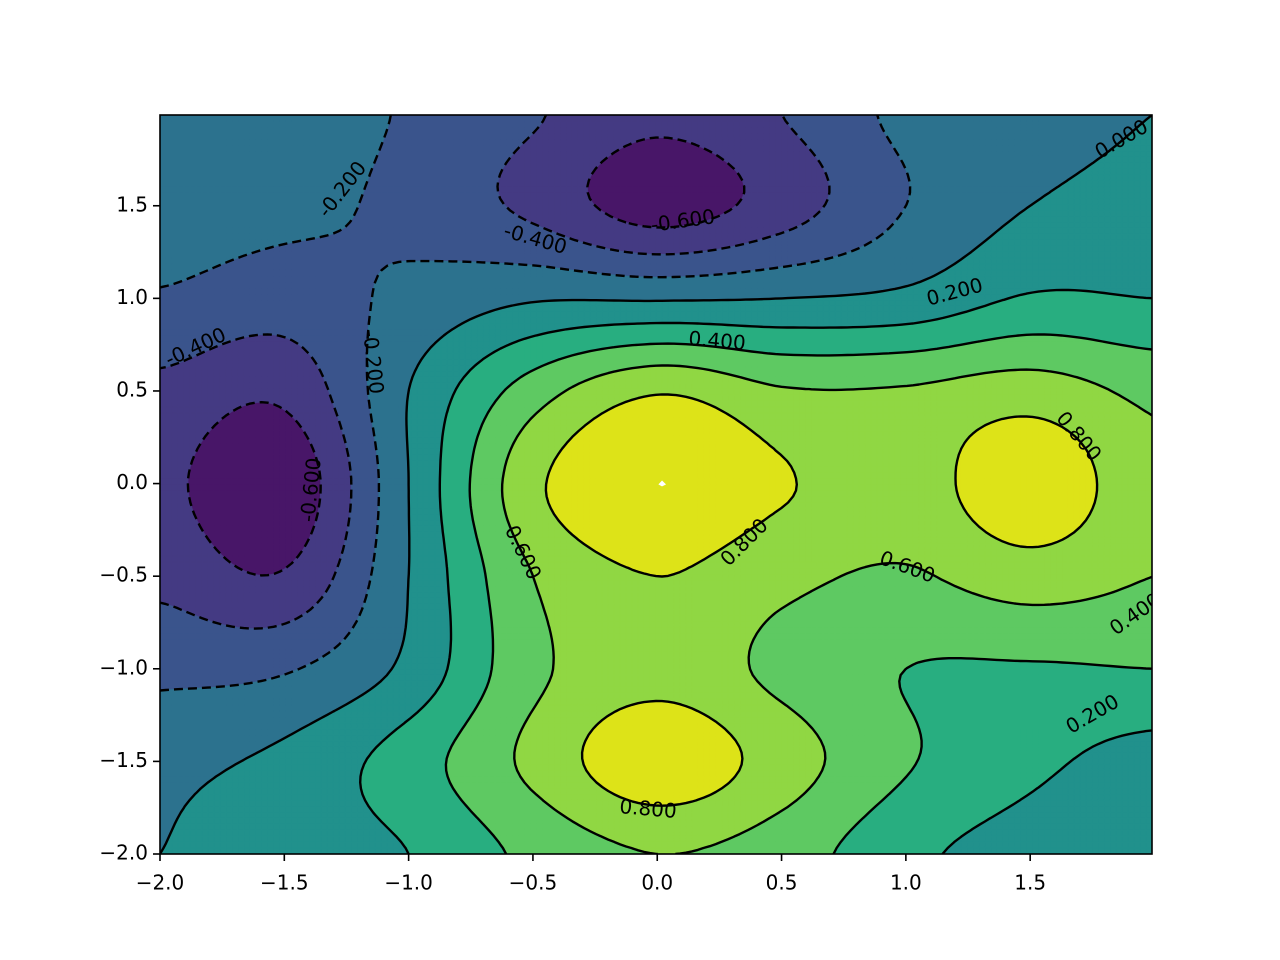  Describe the element at coordinates (1030, 883) in the screenshot. I see `x-tick-label: 1.5` at that location.